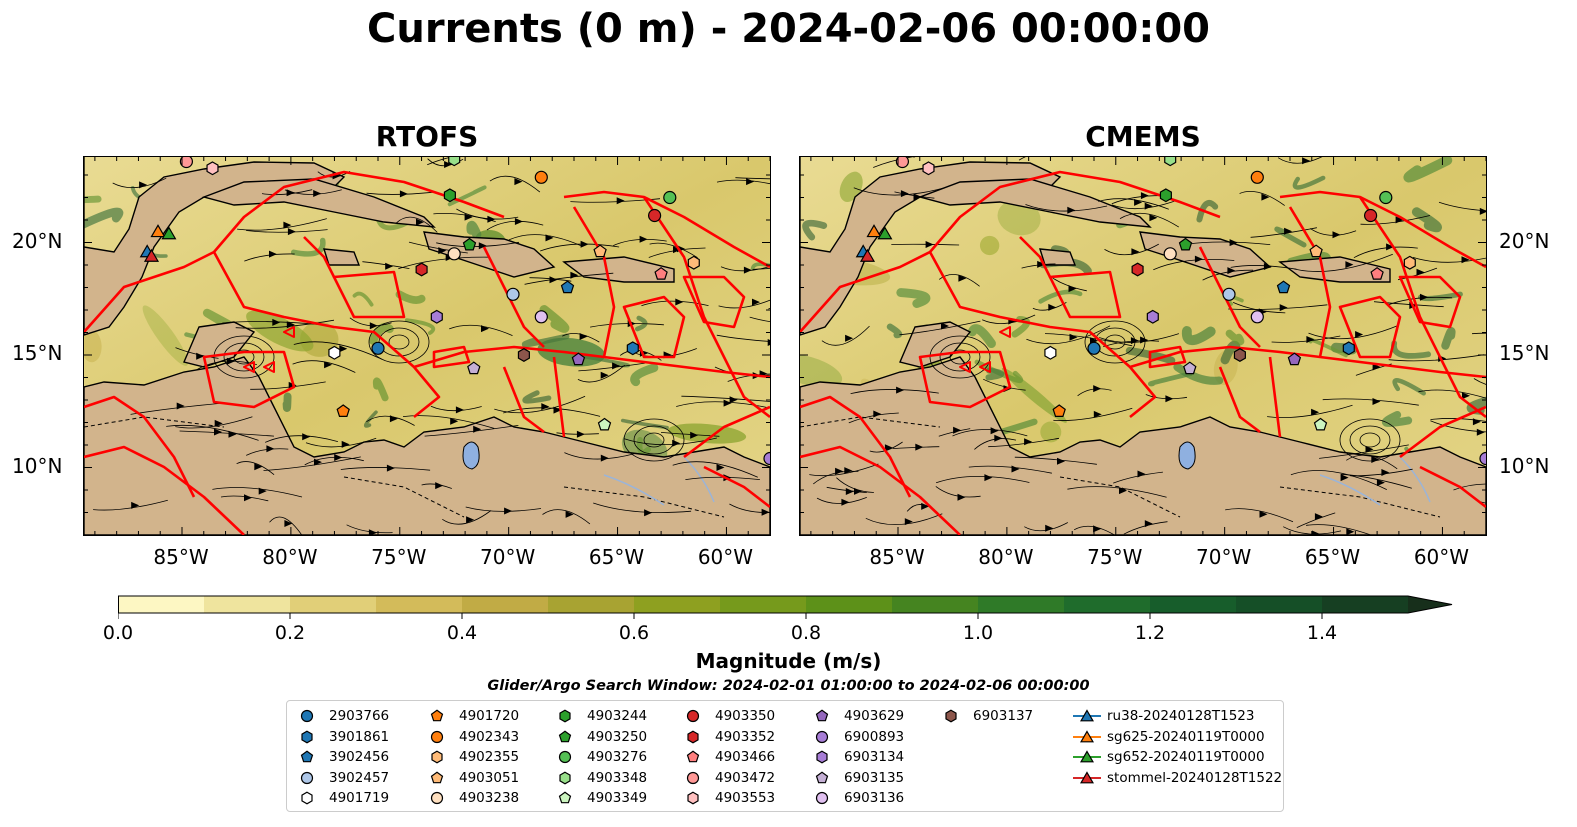  Describe the element at coordinates (874, 716) in the screenshot. I see `legend-label: 4903629` at that location.